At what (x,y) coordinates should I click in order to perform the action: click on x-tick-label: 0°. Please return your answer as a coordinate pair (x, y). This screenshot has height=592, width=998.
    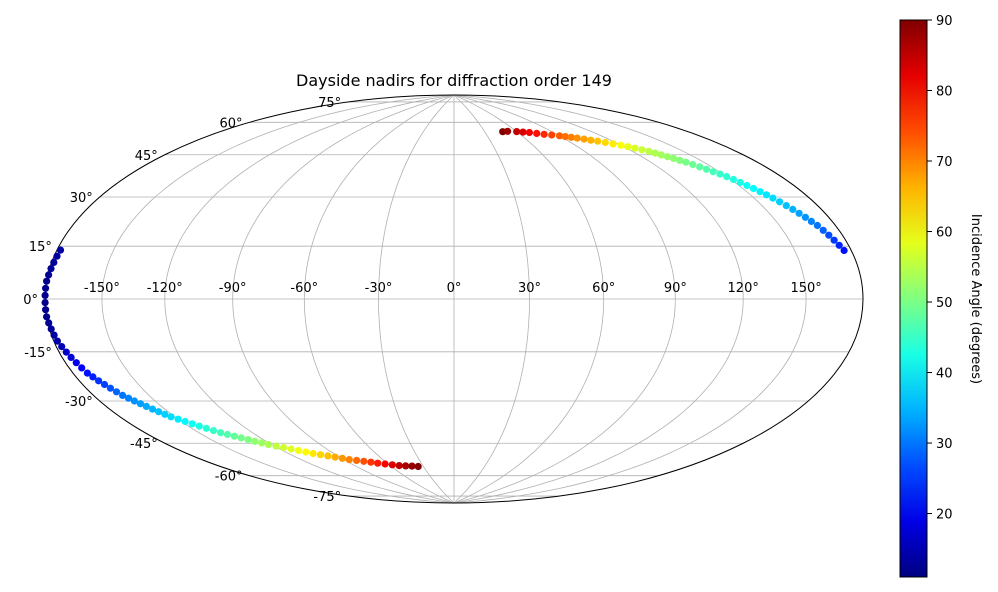
    Looking at the image, I should click on (454, 288).